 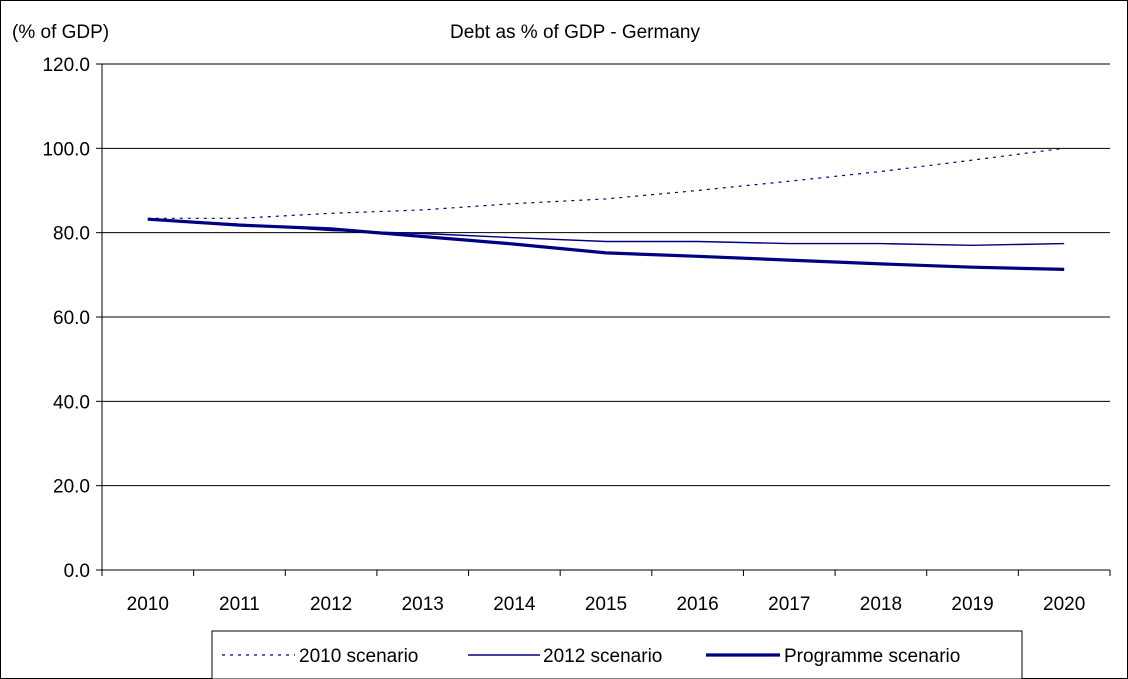 What do you see at coordinates (575, 32) in the screenshot?
I see `chart-title: Debt as % of GDP - Germany` at bounding box center [575, 32].